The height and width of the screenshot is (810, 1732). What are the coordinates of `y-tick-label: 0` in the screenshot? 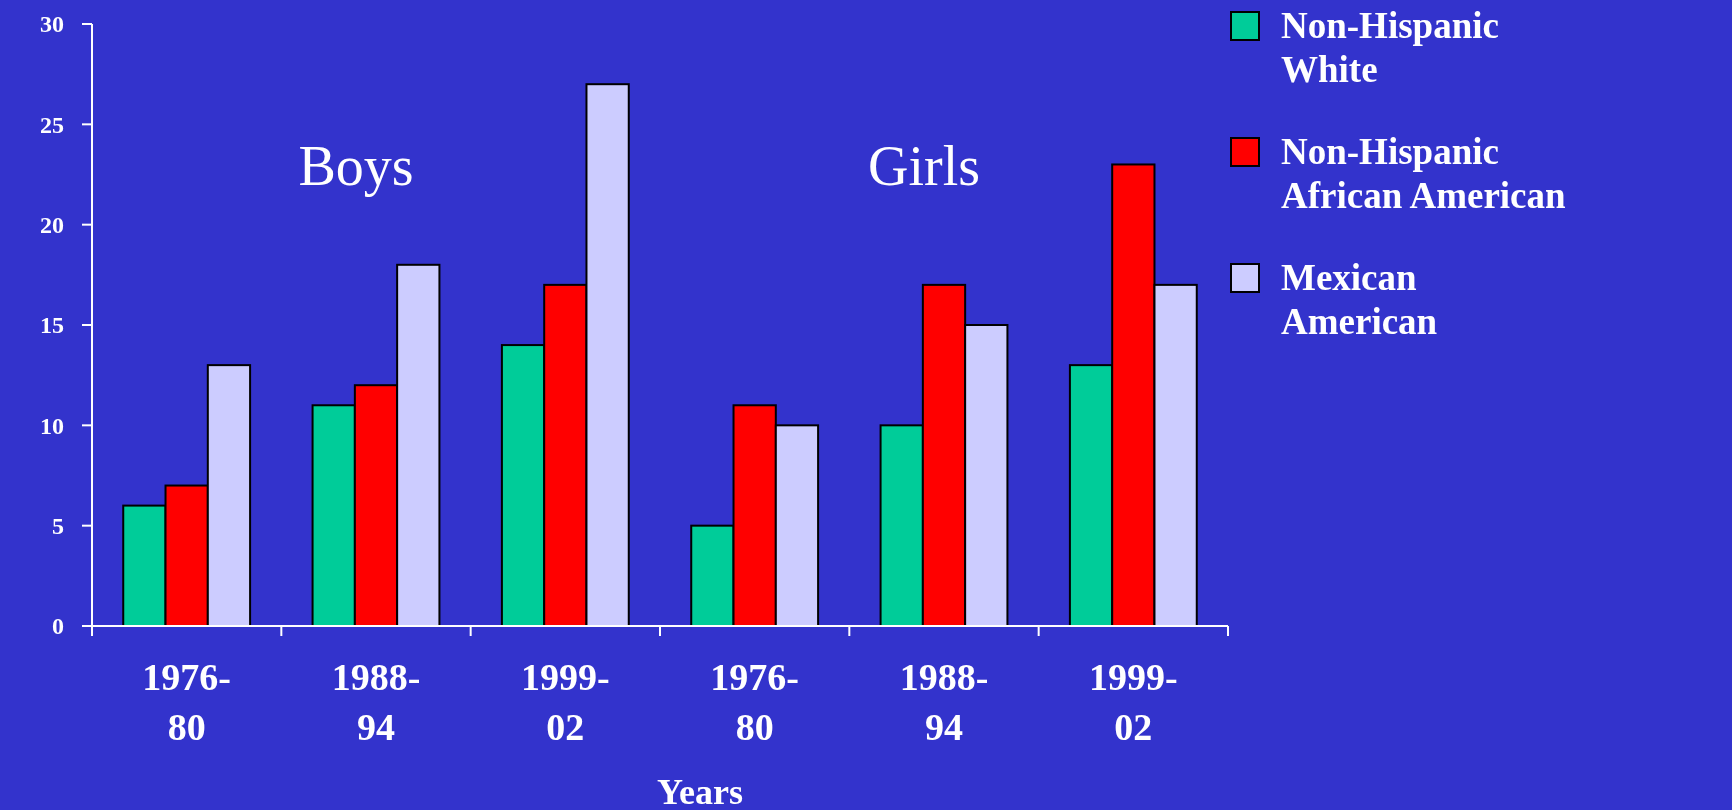 It's located at (58, 626).